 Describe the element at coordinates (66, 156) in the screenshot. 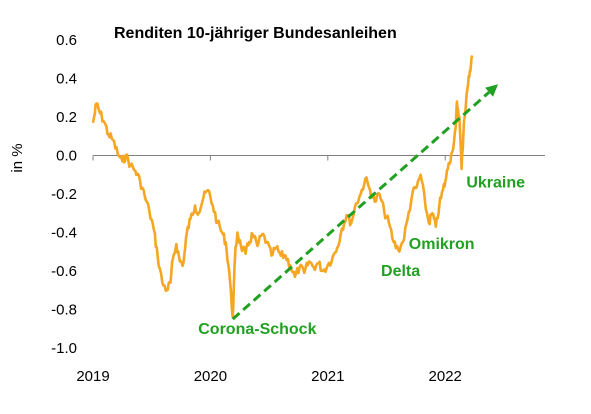

I see `y-tick-label: 0.0` at that location.